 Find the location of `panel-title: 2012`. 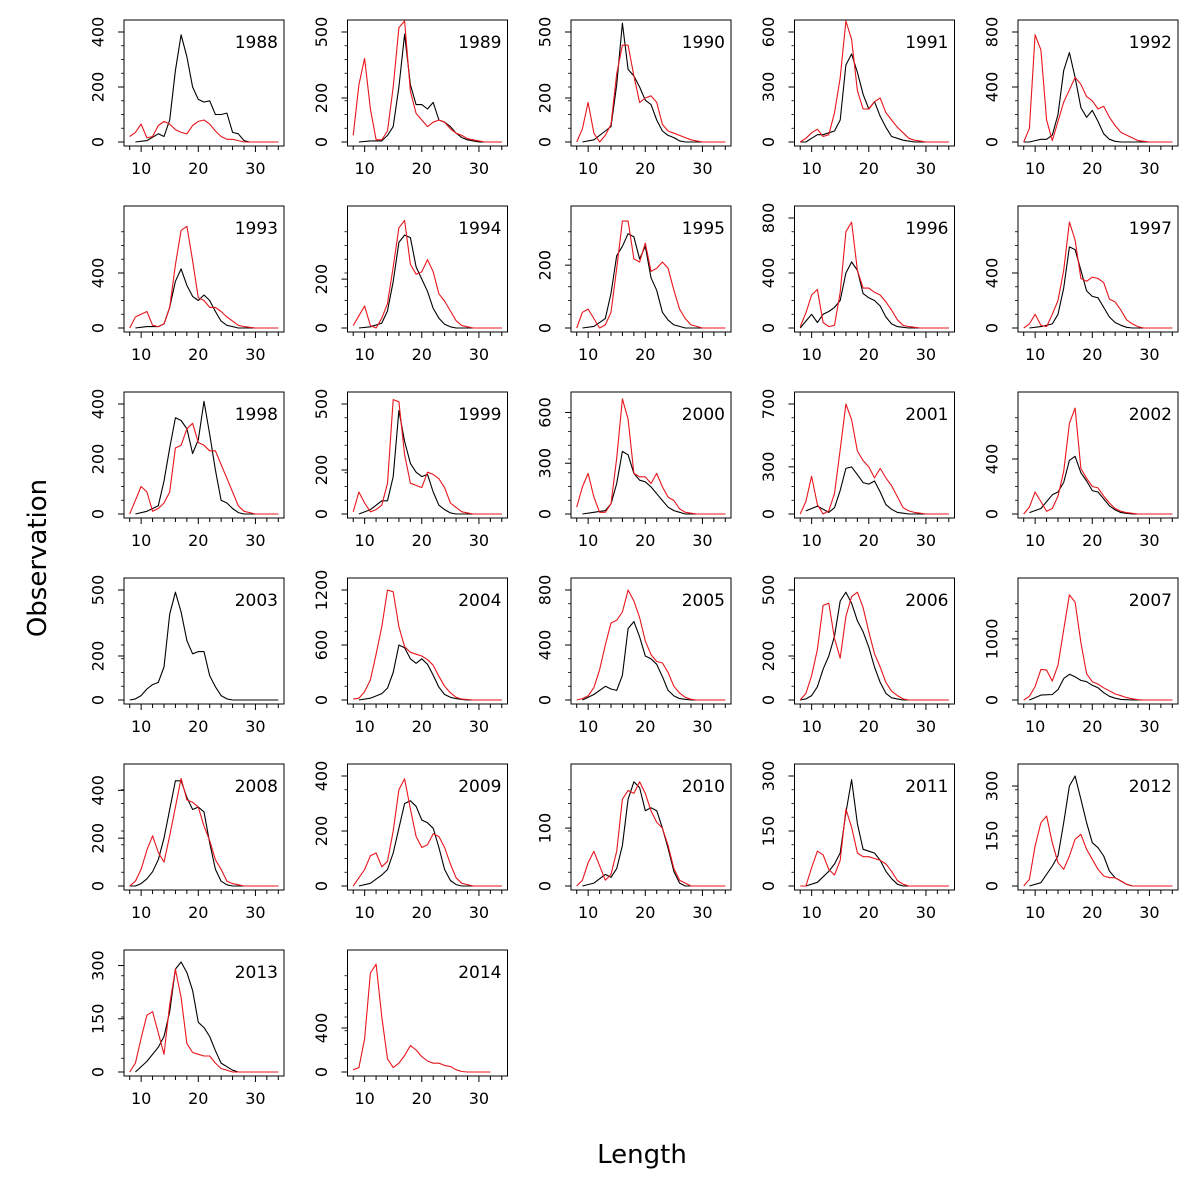

panel-title: 2012 is located at coordinates (1150, 787).